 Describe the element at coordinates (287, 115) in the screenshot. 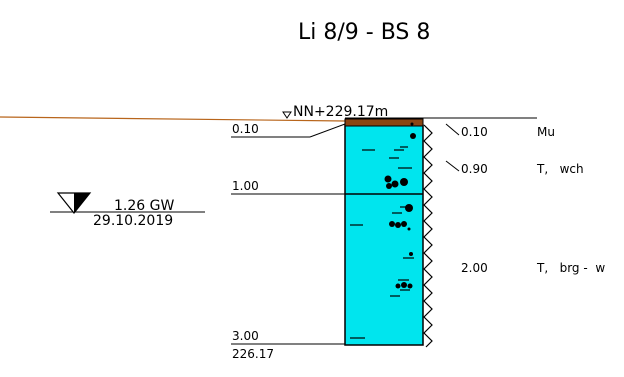

I see `ground-marker-icon` at that location.